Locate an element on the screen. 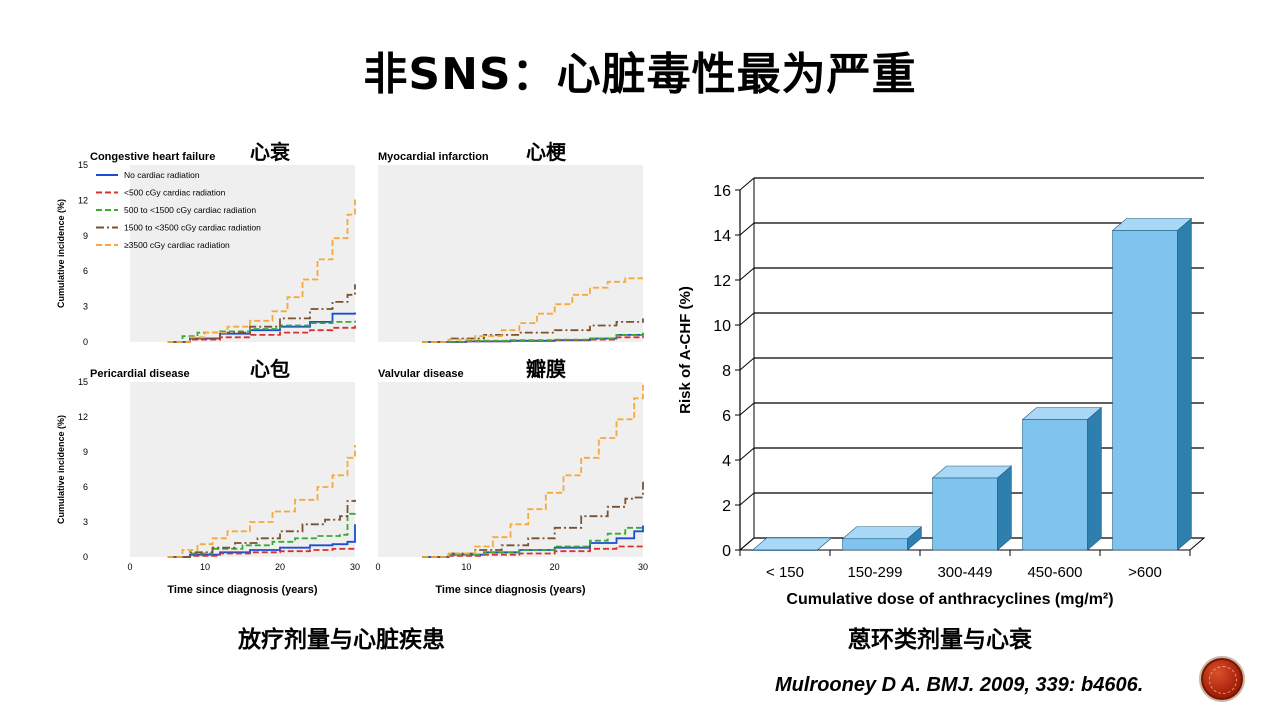 This screenshot has width=1280, height=720. legend-label: No cardiac radiation is located at coordinates (162, 175).